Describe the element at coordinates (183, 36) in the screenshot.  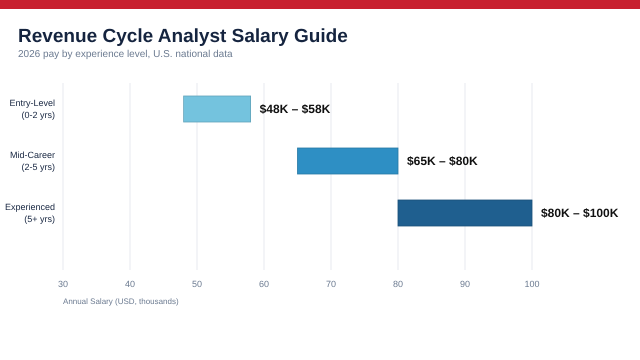
I see `chart-title: Revenue Cycle Analyst Salary Guide` at that location.